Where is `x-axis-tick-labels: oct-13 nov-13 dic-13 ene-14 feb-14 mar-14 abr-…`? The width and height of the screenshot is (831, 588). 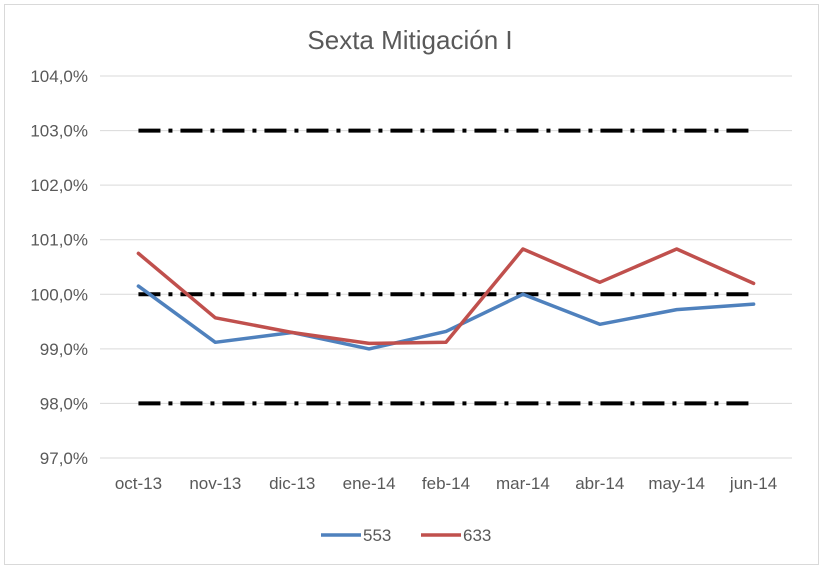
x-axis-tick-labels: oct-13 nov-13 dic-13 ene-14 feb-14 mar-14 abr-… is located at coordinates (446, 483).